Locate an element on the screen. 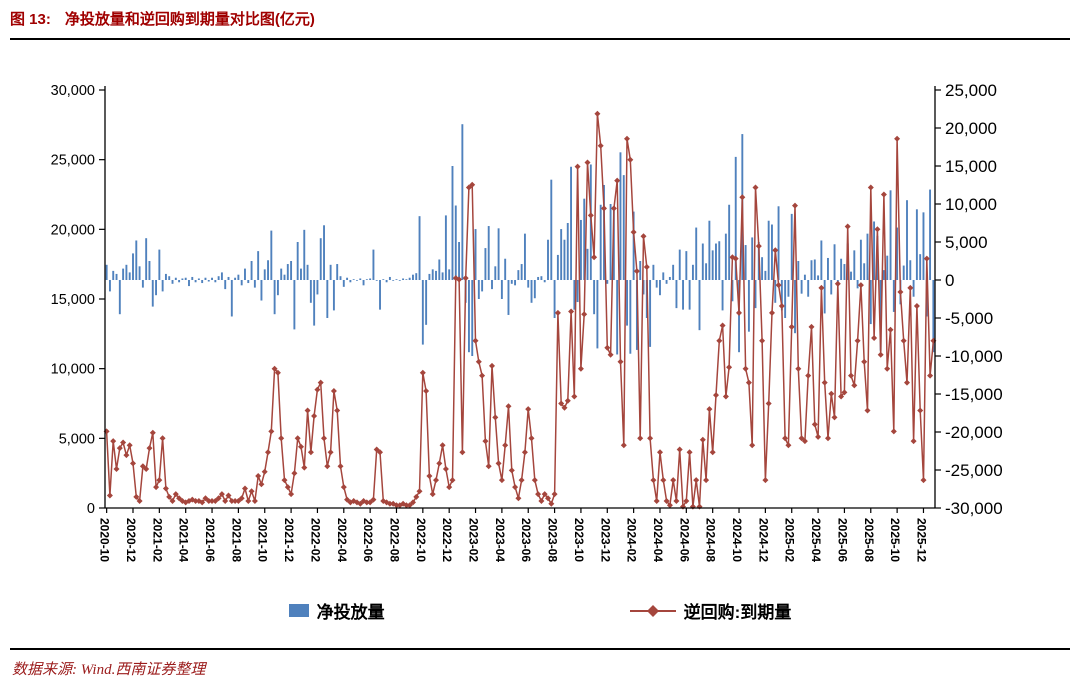 Image resolution: width=1080 pixels, height=693 pixels. legend-item-reverse-repo: 逆回购:到期量 is located at coordinates (710, 610).